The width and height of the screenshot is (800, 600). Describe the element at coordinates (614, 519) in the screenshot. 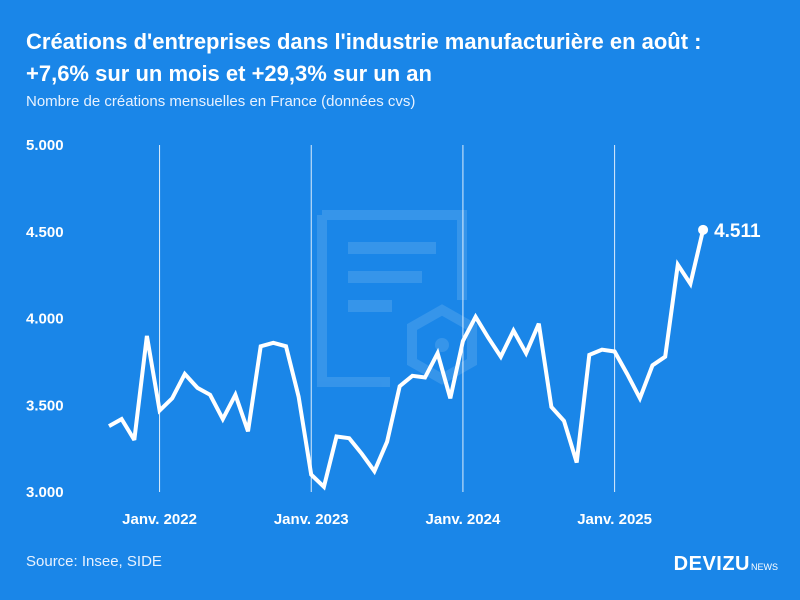

I see `x-tick-label: Janv. 2025` at that location.